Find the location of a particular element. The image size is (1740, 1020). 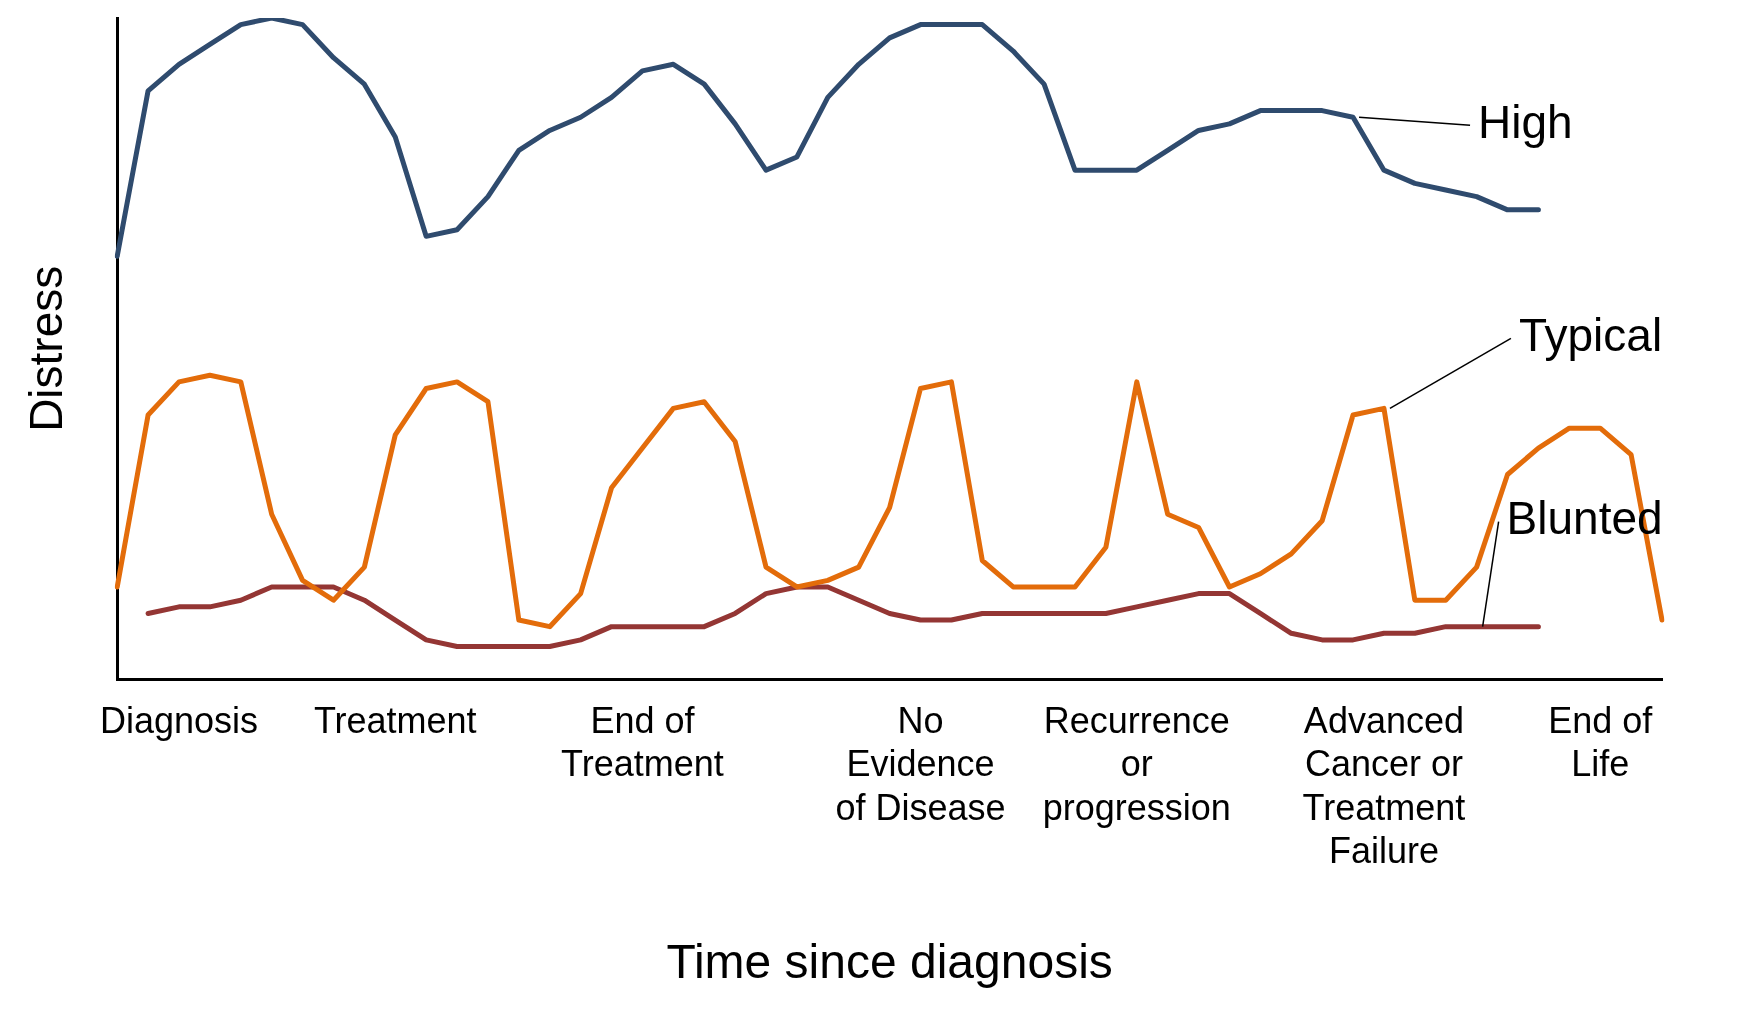

x-tick-label: End of Treatment is located at coordinates (642, 742).